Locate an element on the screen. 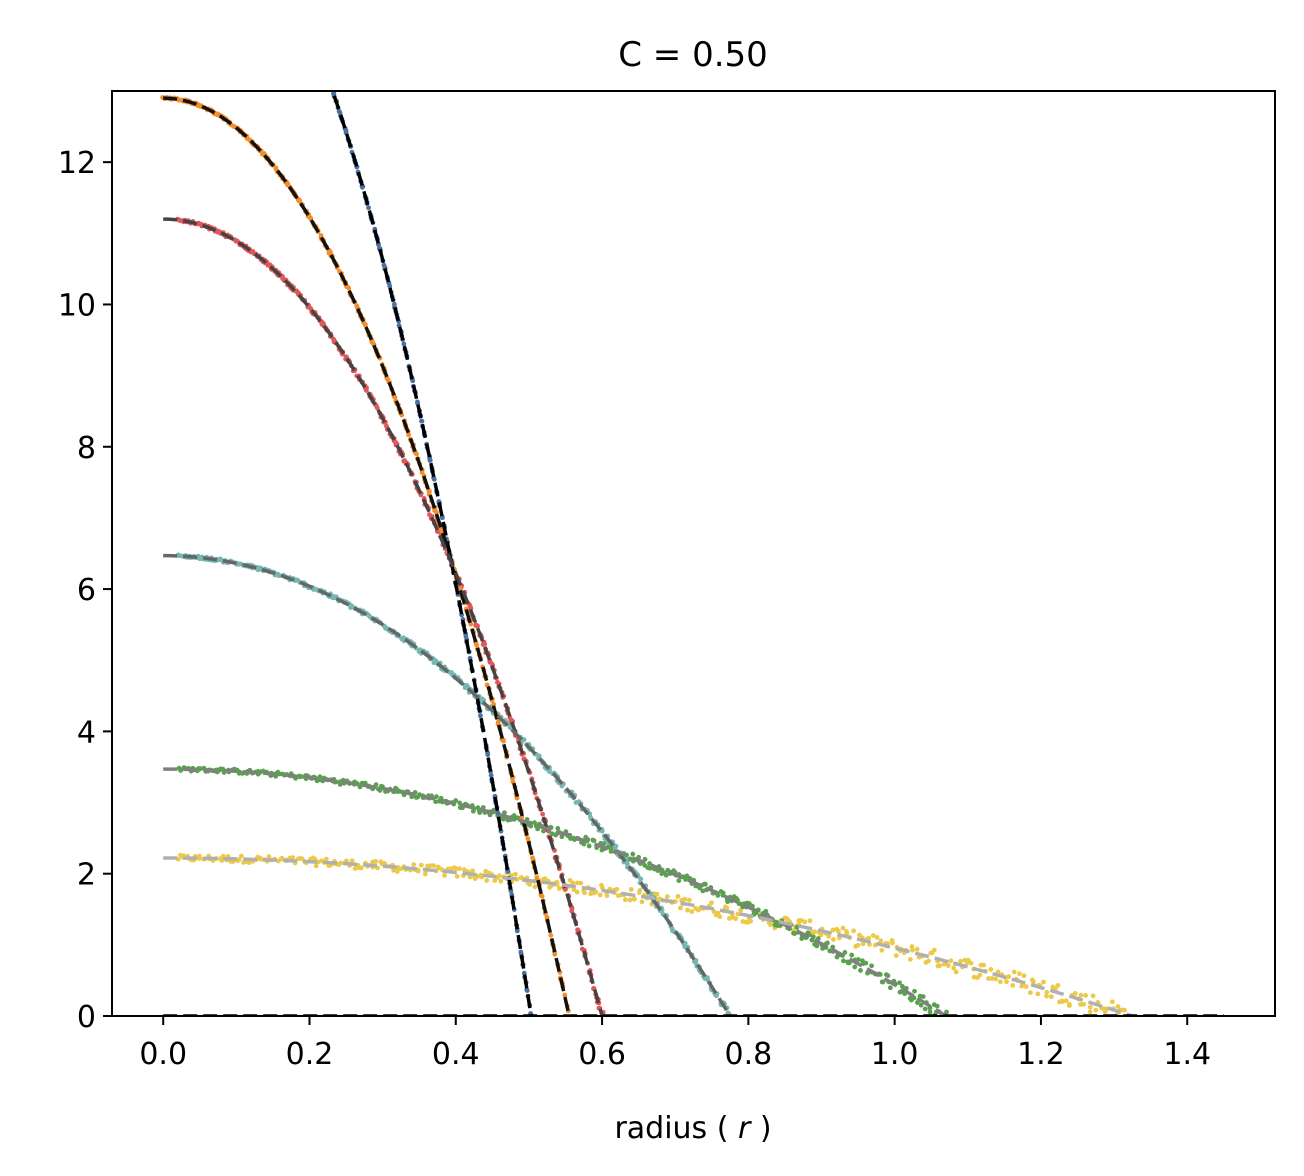 The width and height of the screenshot is (1304, 1176). y-tick-label: 6 is located at coordinates (86, 590).